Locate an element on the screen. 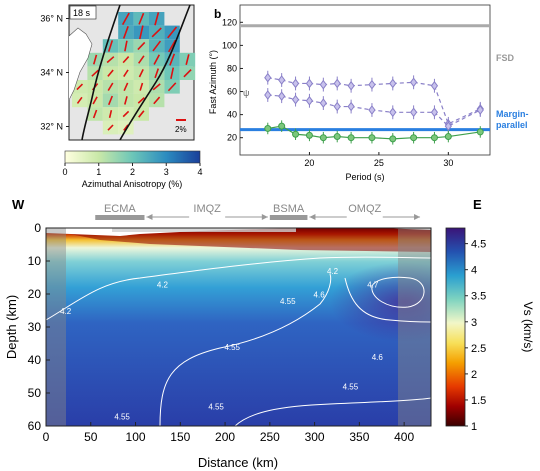 The image size is (540, 471). aniso-colorbar is located at coordinates (132, 157).